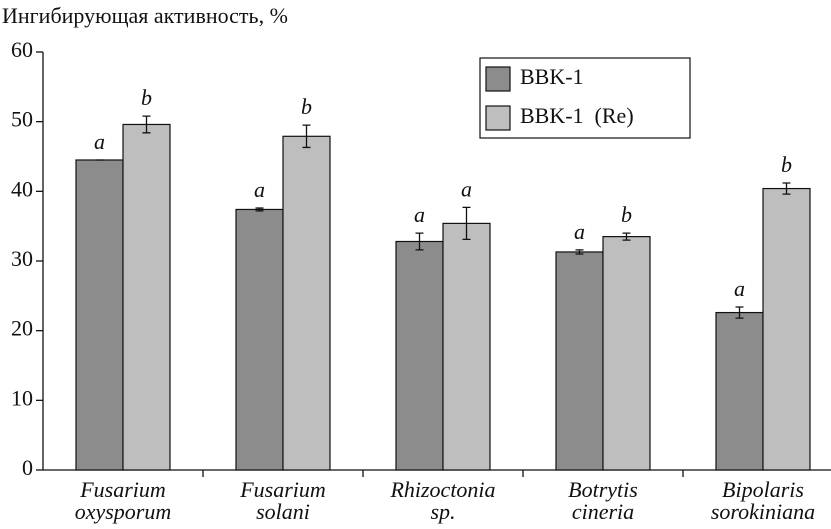  Describe the element at coordinates (27, 467) in the screenshot. I see `y-tick-label: 0` at that location.